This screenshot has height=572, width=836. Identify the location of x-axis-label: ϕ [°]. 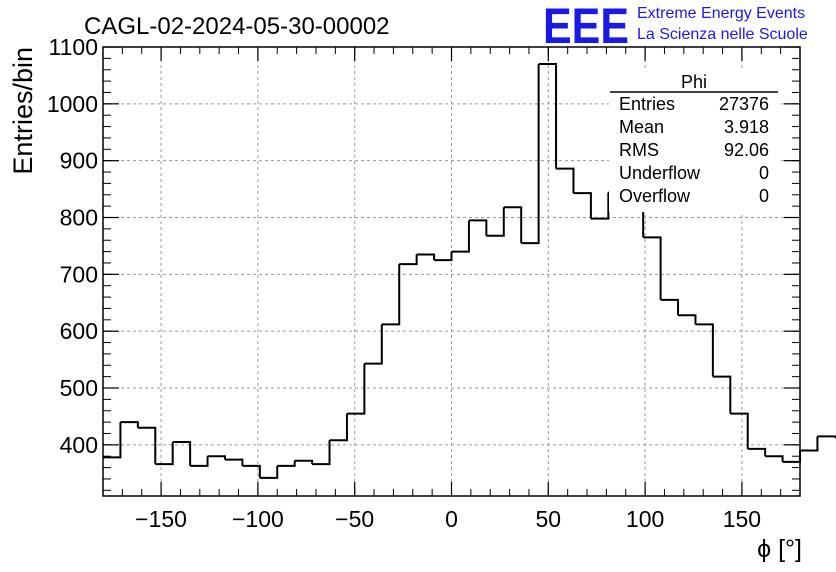
(779, 549).